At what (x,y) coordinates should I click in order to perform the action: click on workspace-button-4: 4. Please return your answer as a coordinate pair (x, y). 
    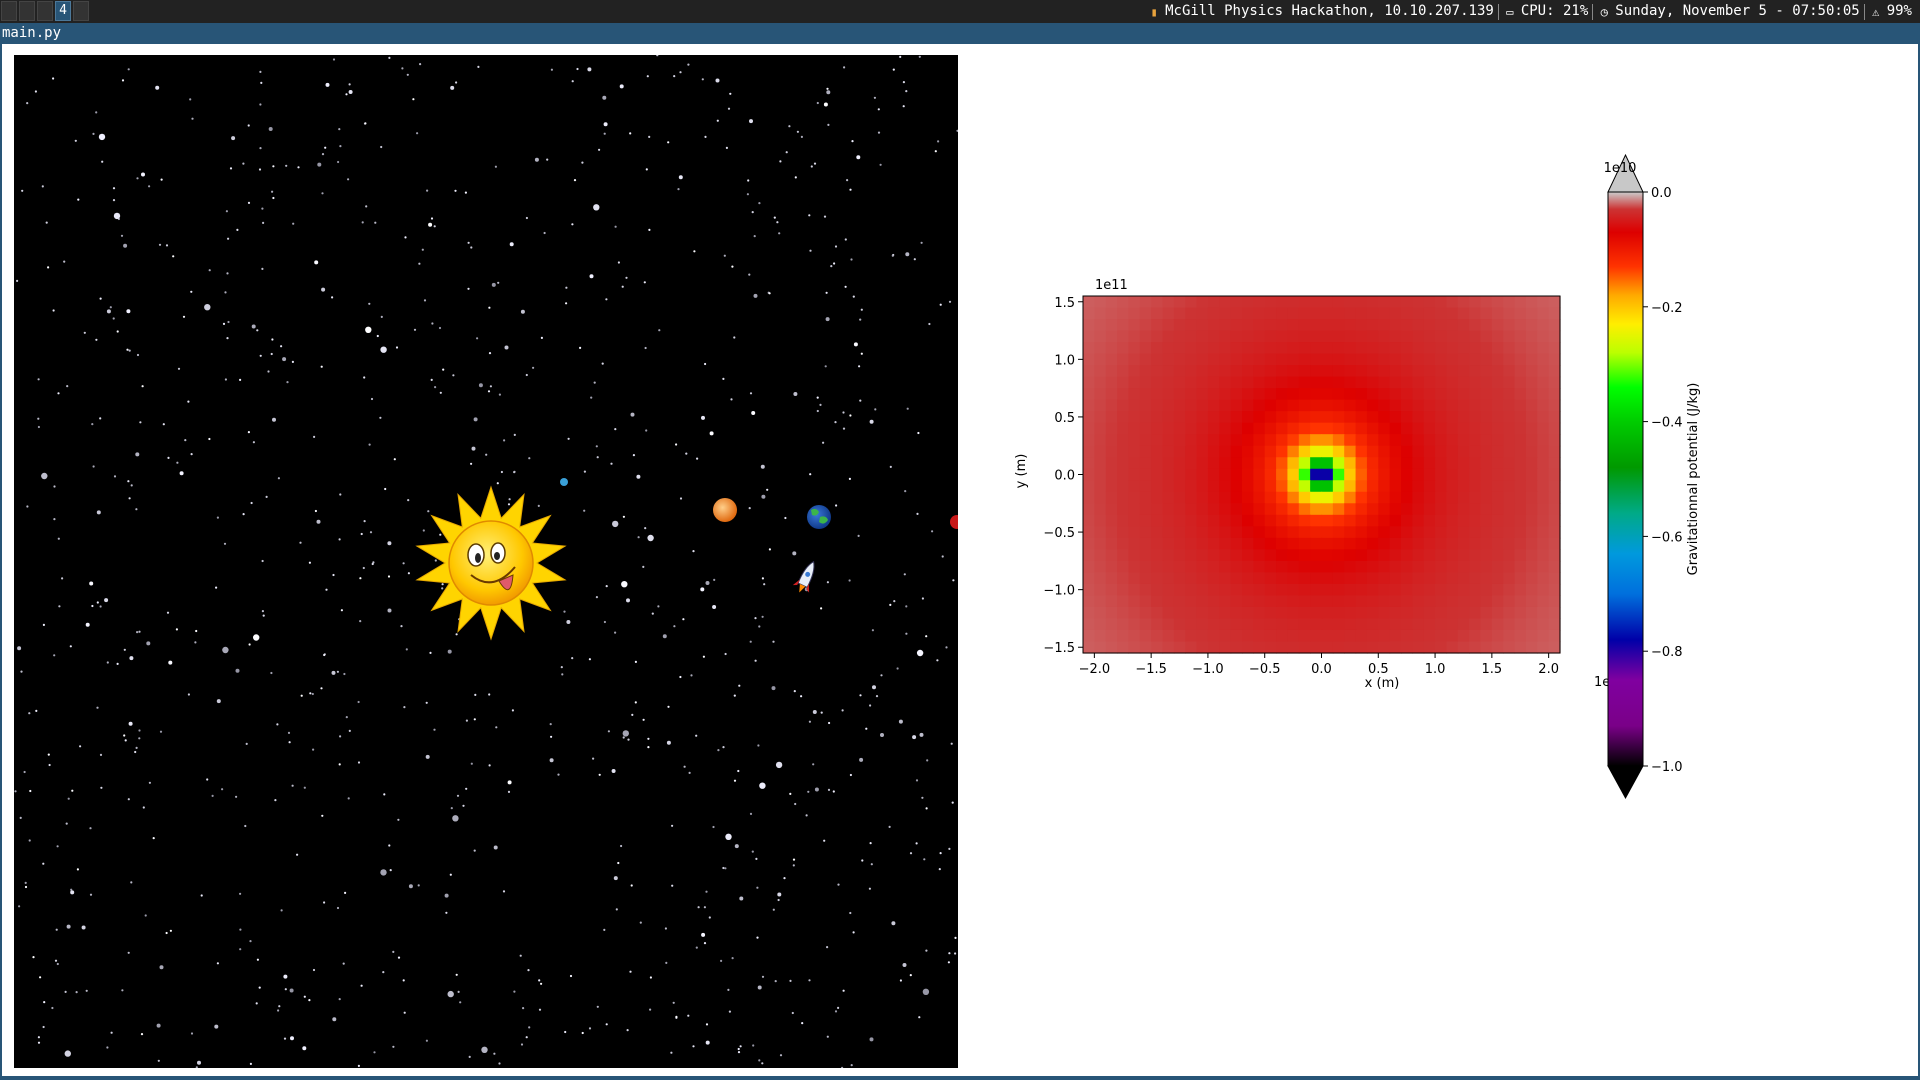
    Looking at the image, I should click on (63, 11).